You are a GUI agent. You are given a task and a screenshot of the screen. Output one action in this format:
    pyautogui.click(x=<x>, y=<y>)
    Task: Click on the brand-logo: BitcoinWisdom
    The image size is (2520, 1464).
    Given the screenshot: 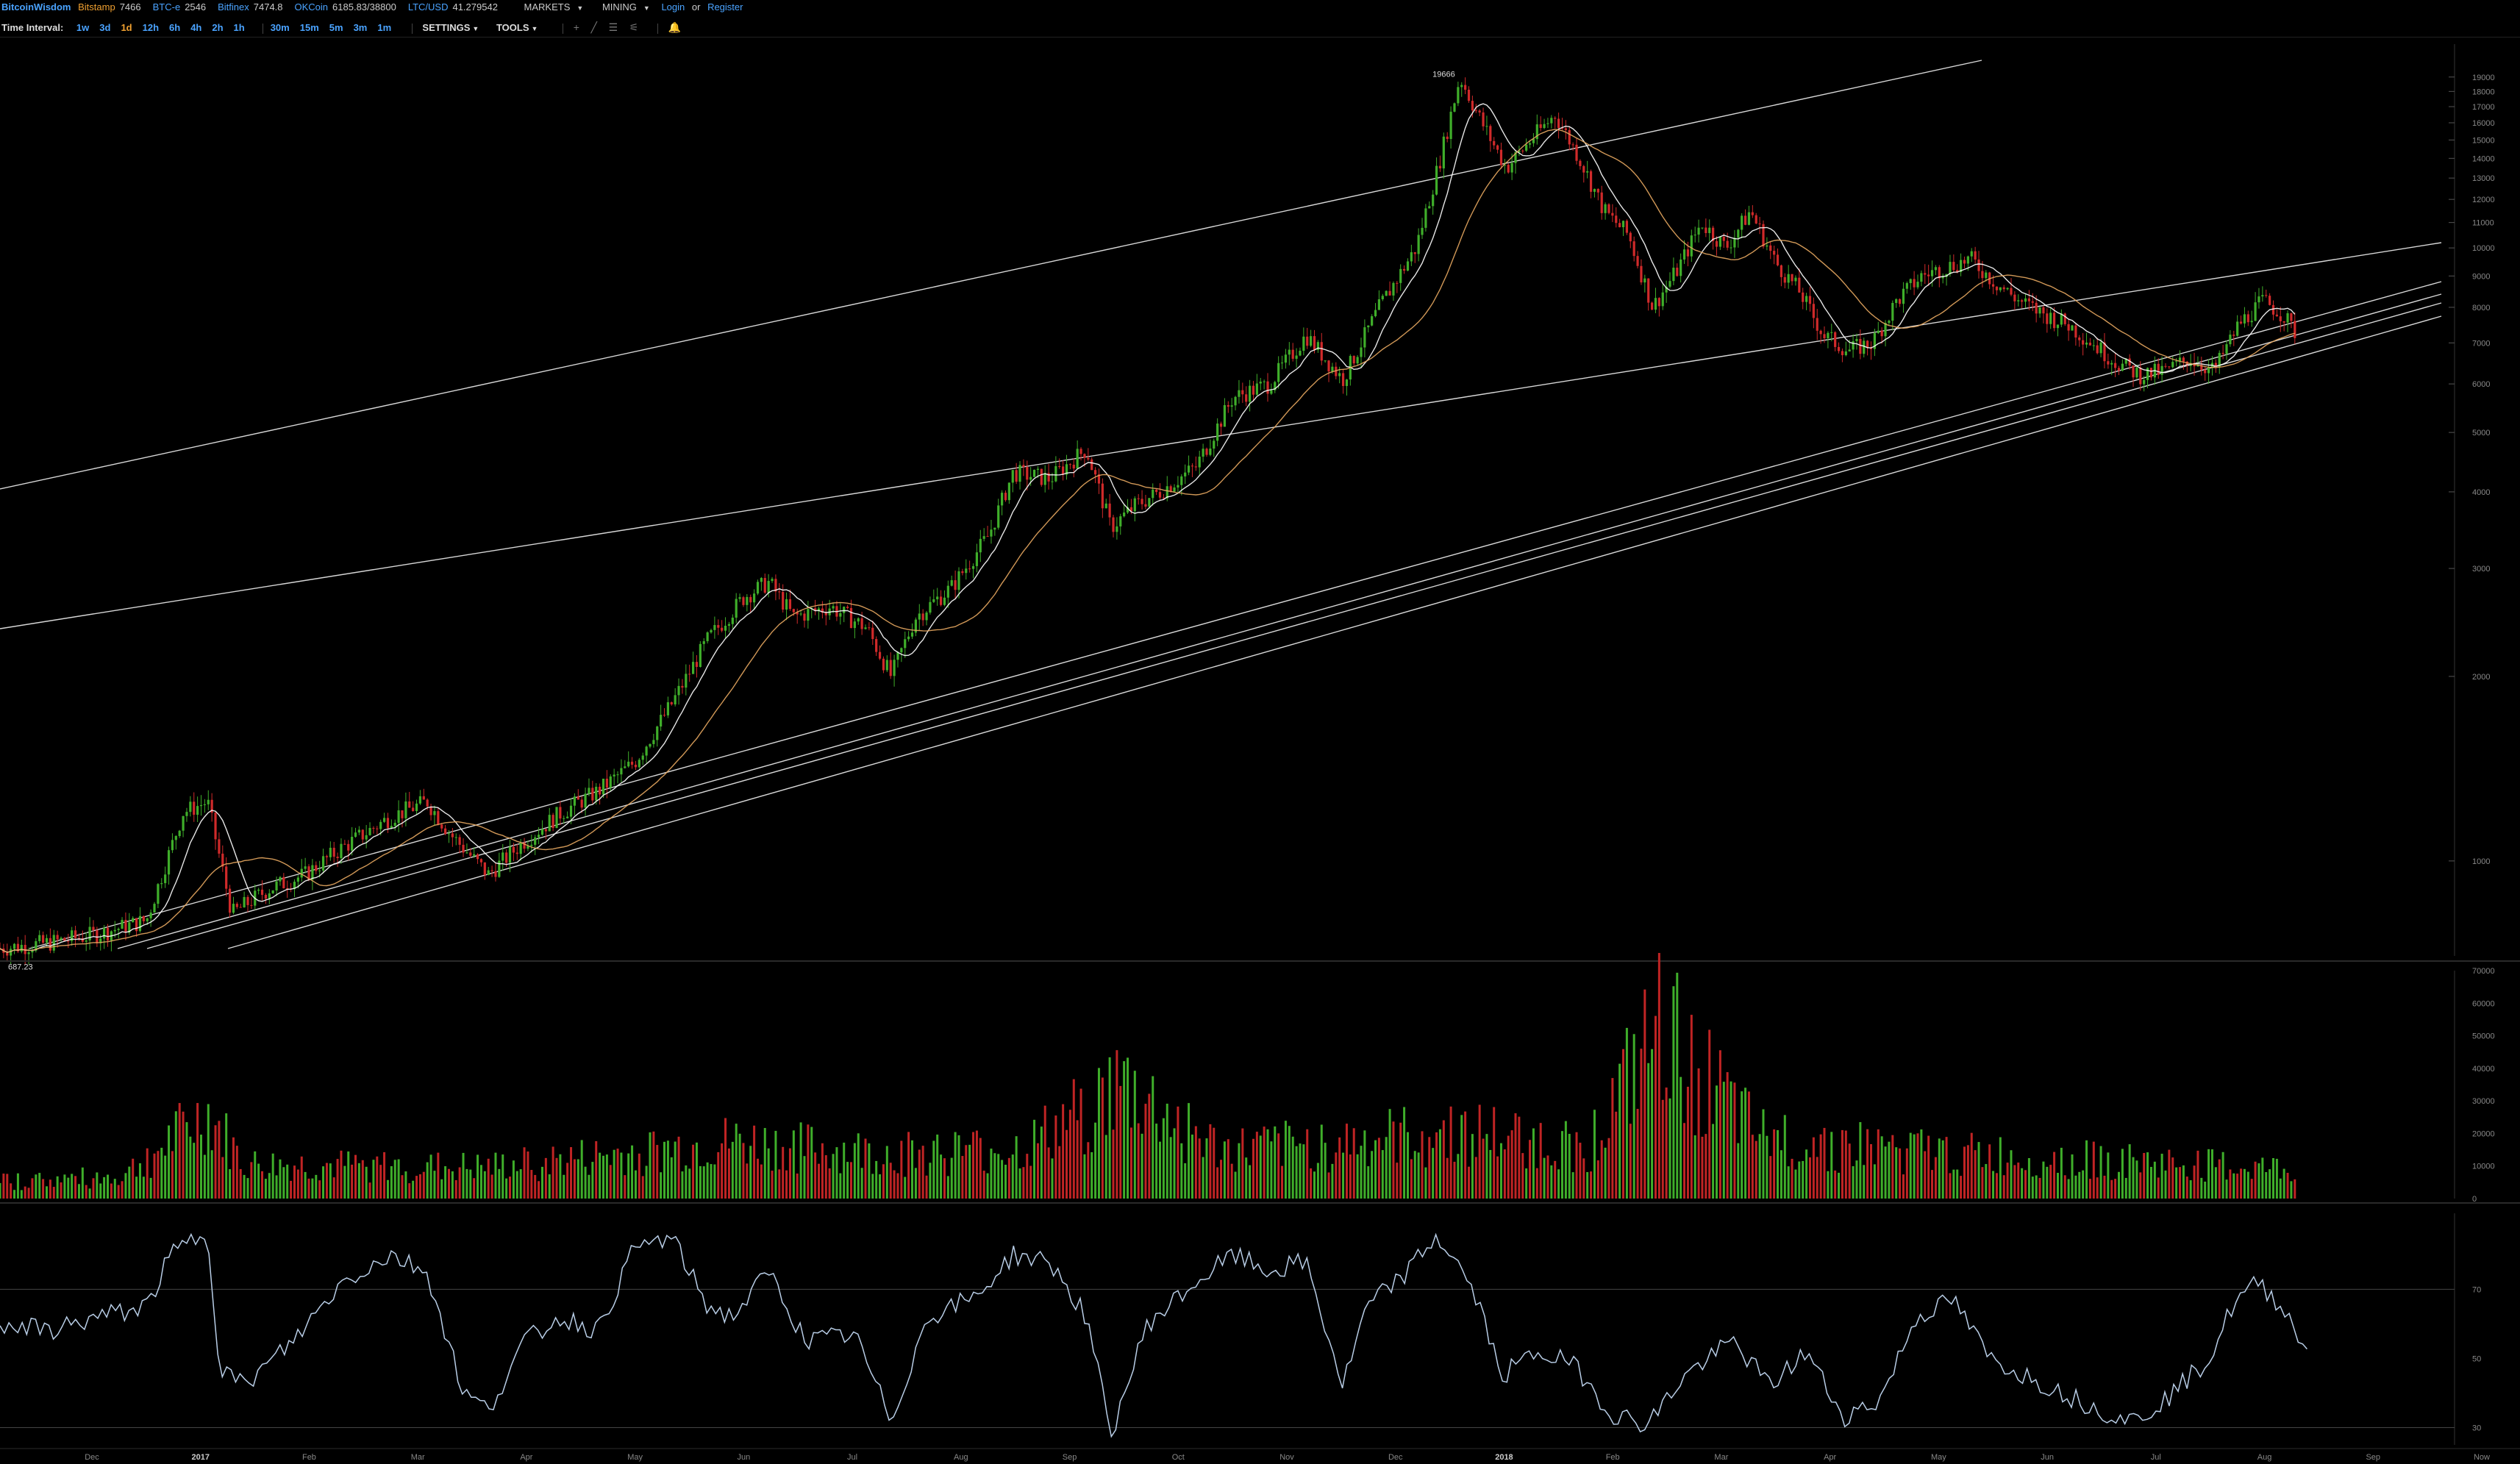 What is the action you would take?
    pyautogui.click(x=36, y=7)
    